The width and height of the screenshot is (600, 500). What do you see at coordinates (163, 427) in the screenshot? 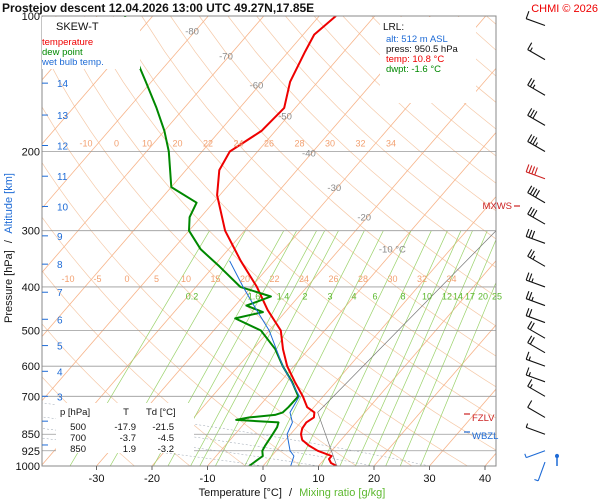
I see `table-row-td: -21.5` at bounding box center [163, 427].